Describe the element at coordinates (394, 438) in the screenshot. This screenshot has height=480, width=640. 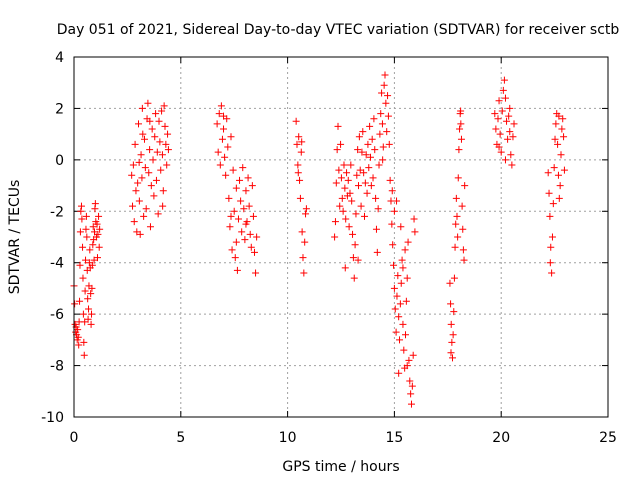
I see `x-tick-label: 15` at that location.